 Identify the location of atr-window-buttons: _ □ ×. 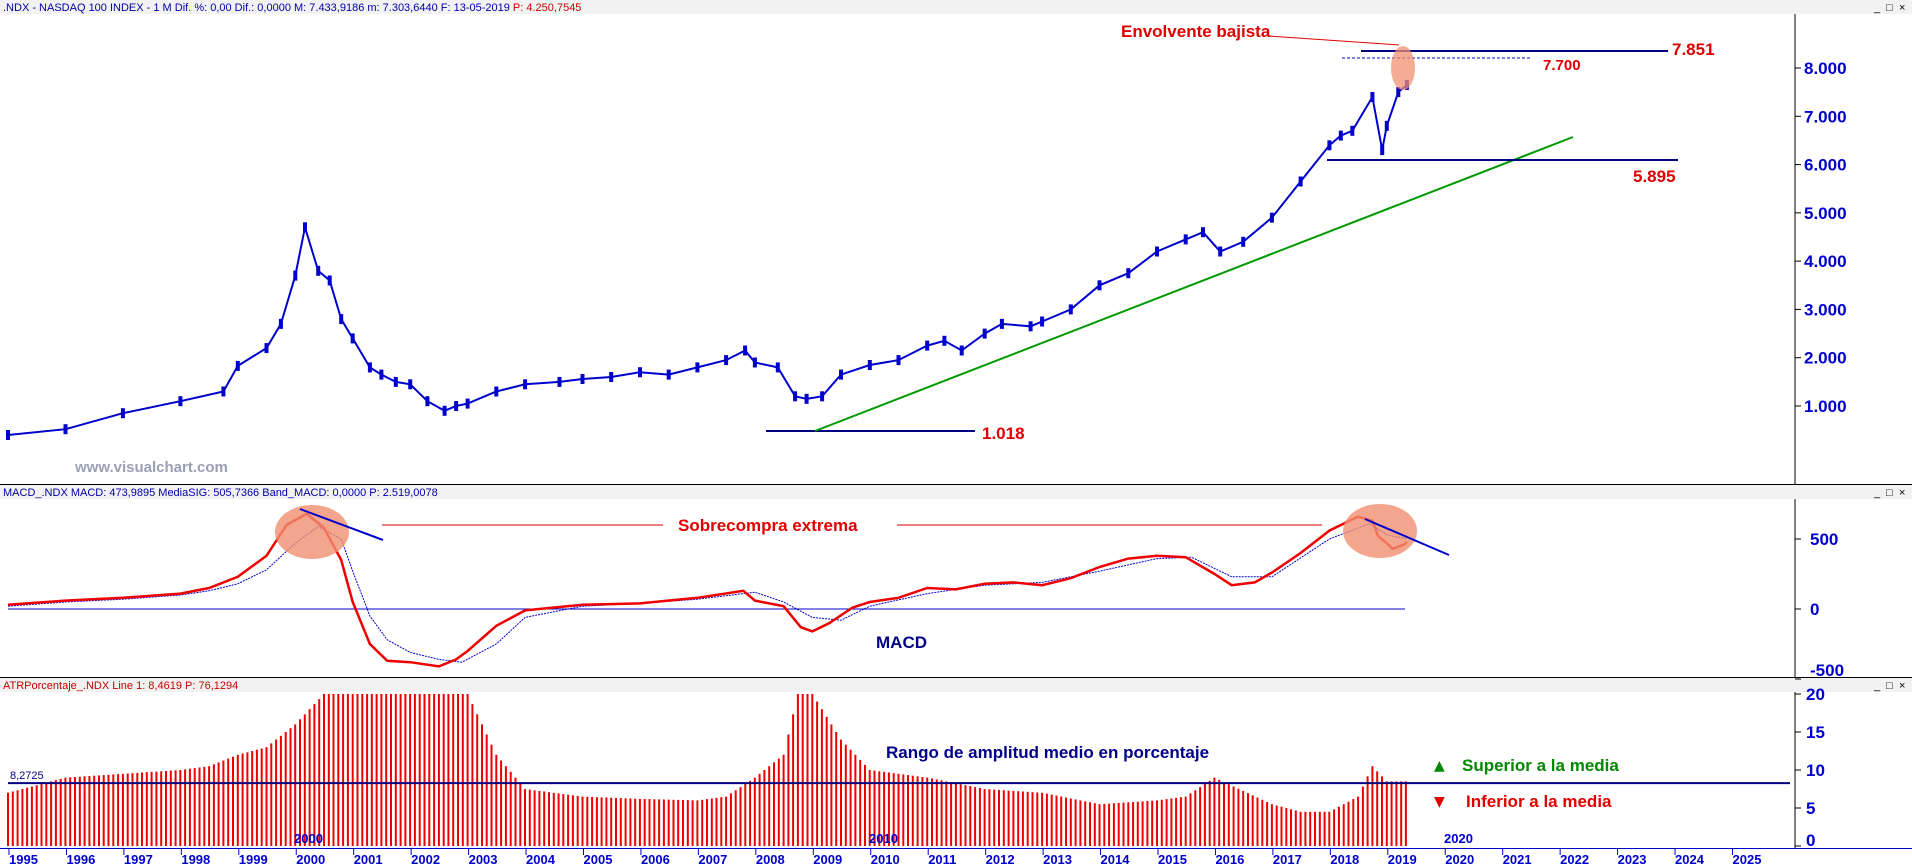
(1889, 686).